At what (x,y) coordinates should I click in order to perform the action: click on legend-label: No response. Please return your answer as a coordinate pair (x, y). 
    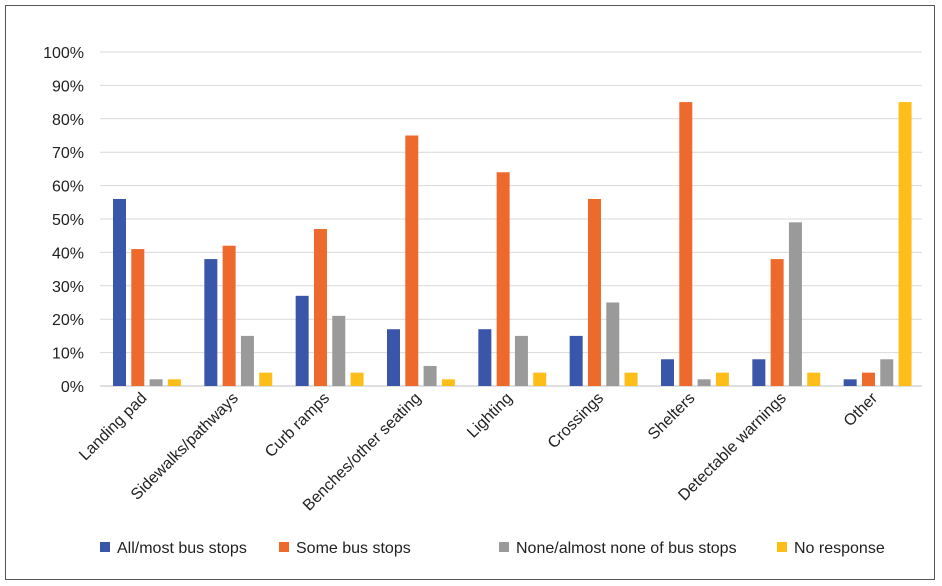
    Looking at the image, I should click on (839, 548).